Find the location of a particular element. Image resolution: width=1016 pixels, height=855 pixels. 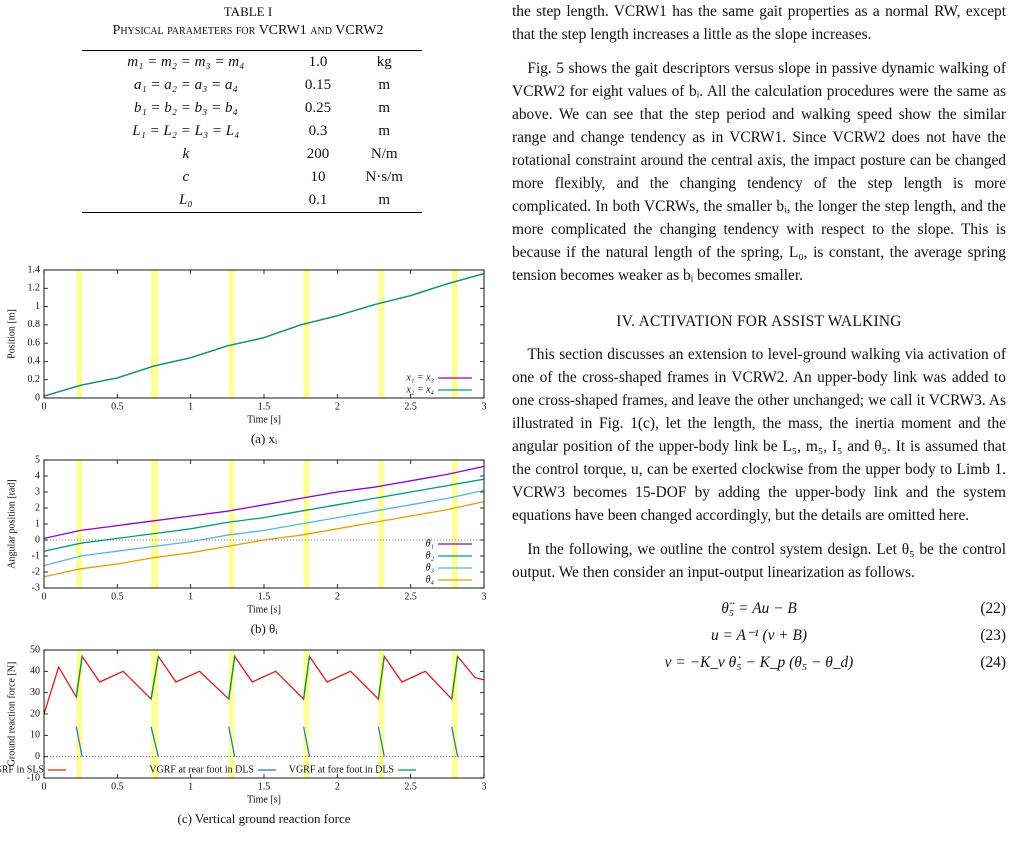

table-row: a₁ = a₂ = a₃ = a₄ 0.15 m is located at coordinates (252, 85).